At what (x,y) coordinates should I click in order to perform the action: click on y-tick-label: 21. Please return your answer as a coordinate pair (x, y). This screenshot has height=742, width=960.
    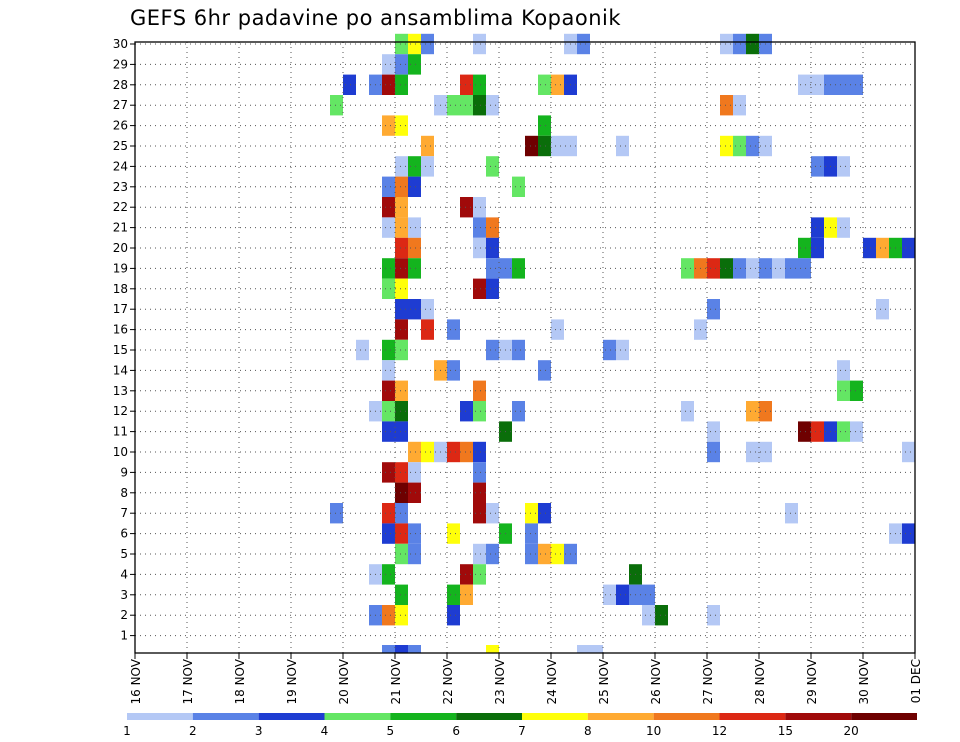
    Looking at the image, I should click on (120, 228).